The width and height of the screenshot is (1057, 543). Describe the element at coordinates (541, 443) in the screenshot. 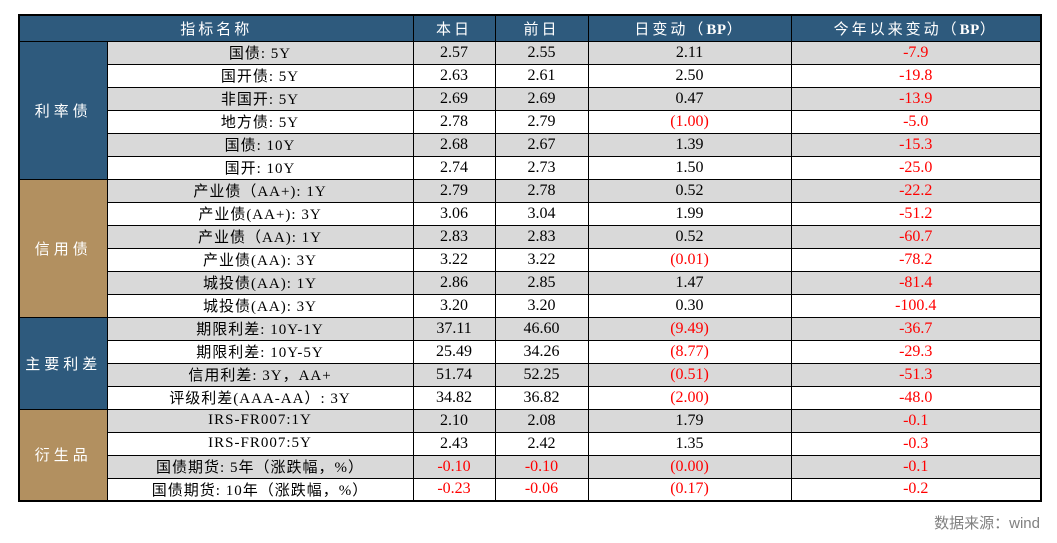

I see `previous-day-cell: 2.42` at that location.